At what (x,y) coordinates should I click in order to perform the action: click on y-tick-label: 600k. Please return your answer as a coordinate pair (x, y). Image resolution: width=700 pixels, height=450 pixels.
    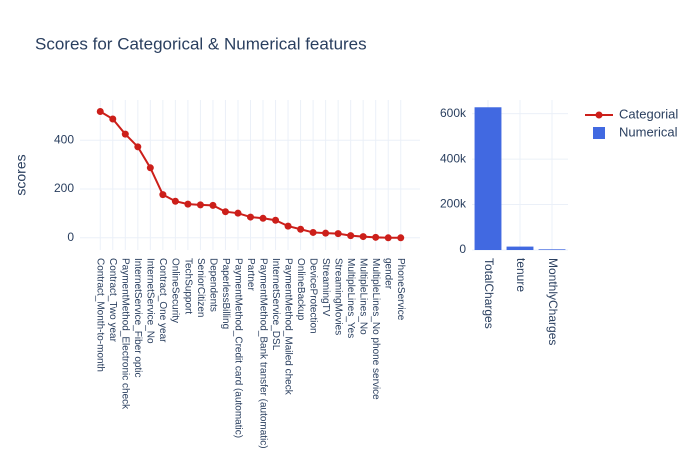
    Looking at the image, I should click on (453, 113).